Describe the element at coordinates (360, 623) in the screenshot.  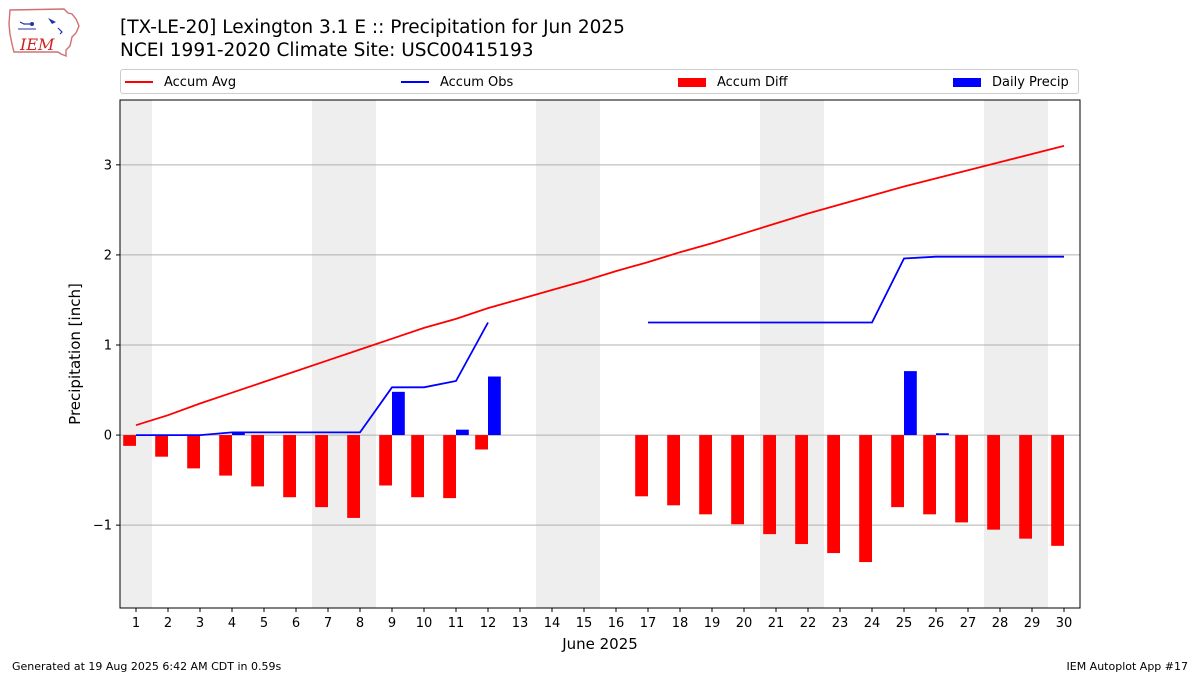
I see `x-tick-label: 8` at that location.